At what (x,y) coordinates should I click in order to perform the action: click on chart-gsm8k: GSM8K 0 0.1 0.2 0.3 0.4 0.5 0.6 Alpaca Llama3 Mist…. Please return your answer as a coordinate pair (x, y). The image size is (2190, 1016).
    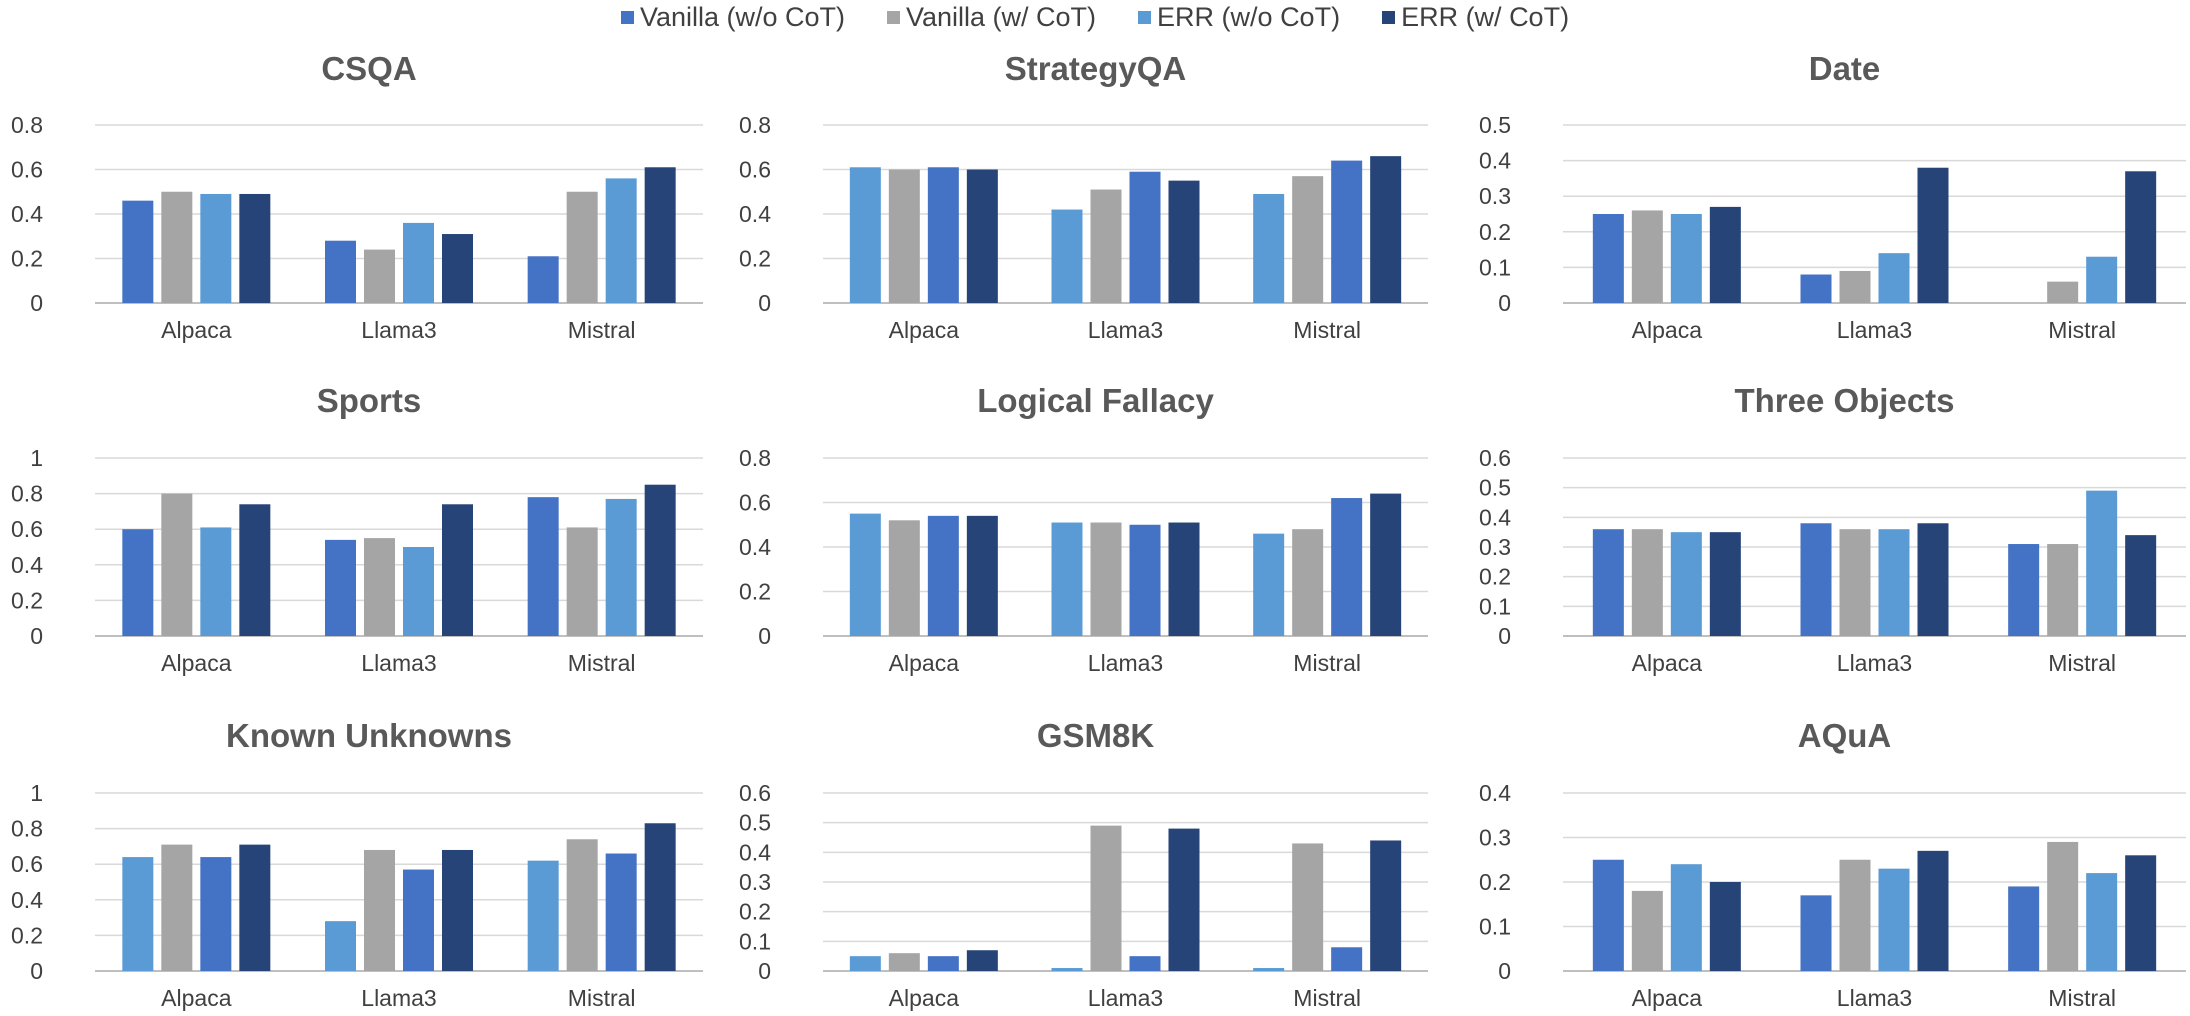
    Looking at the image, I should click on (1083, 864).